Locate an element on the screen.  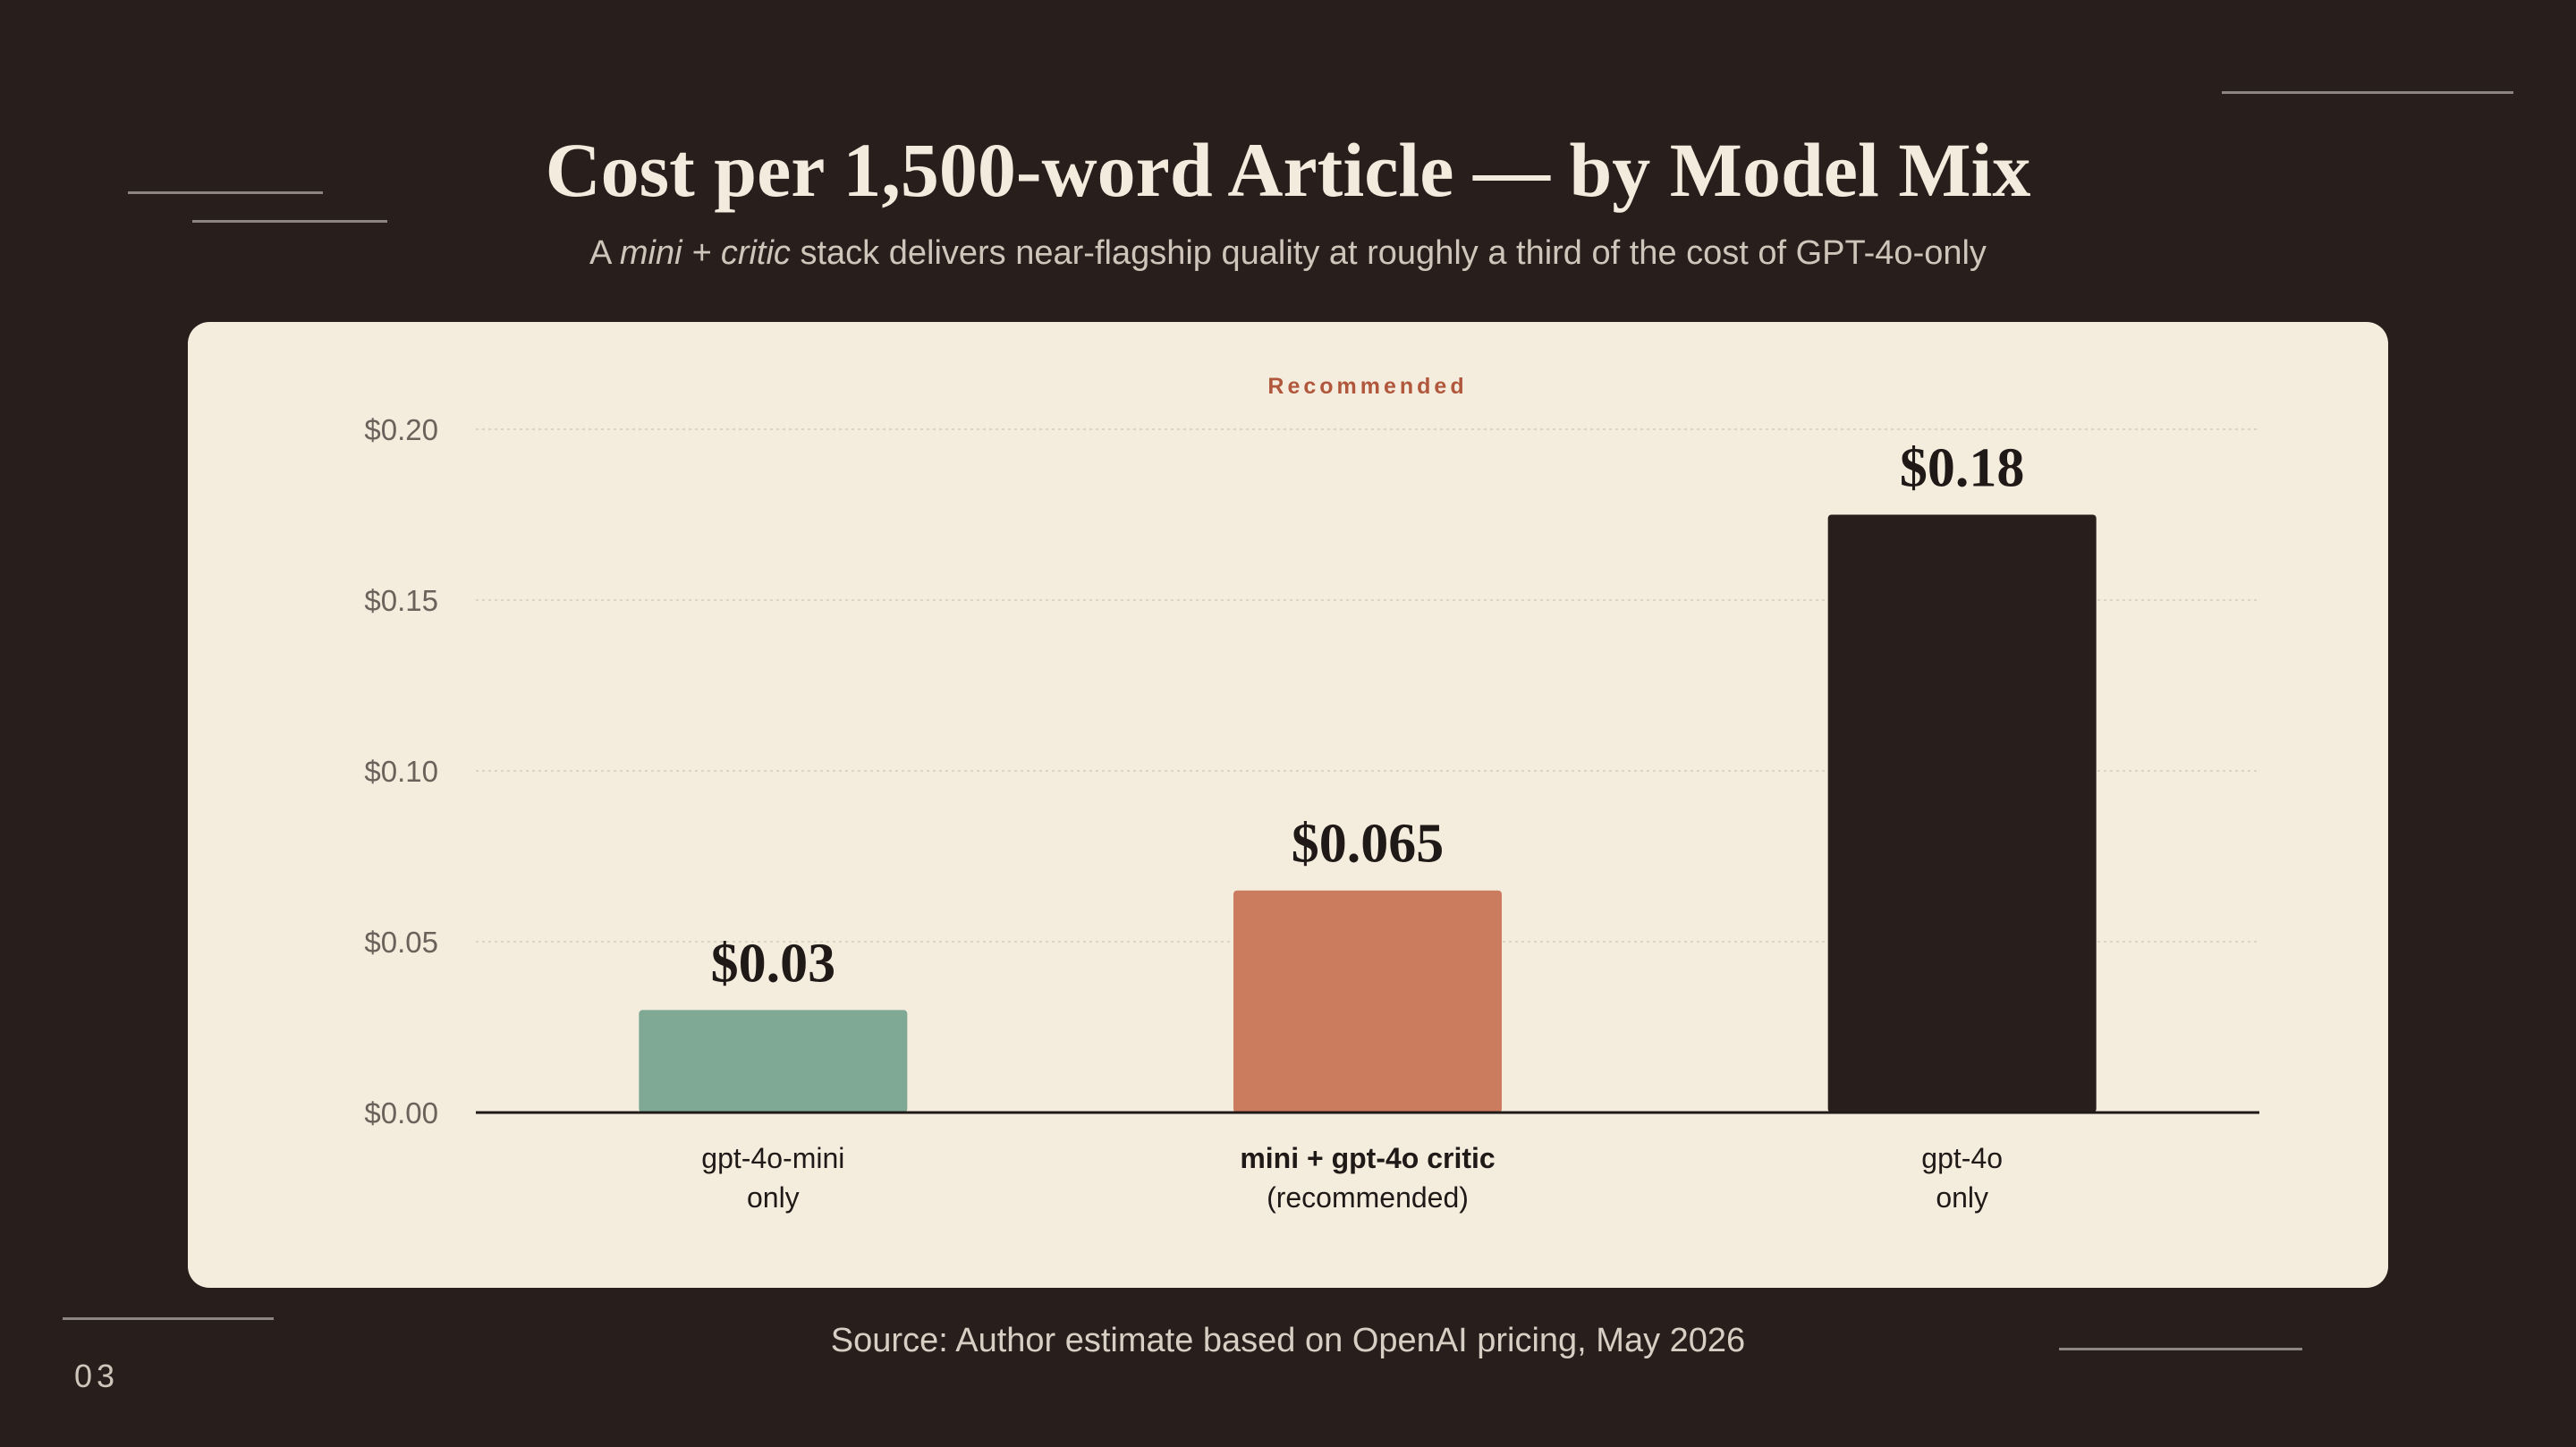
category-label: gpt-4o is located at coordinates (1962, 1158).